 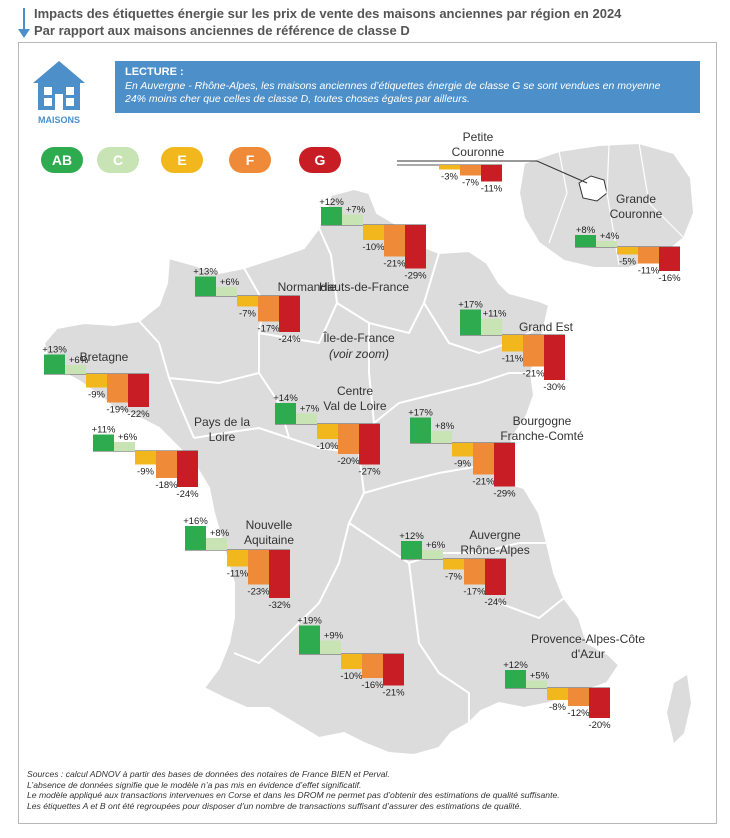 I want to click on region-chart-hauts-de-france: Hauts-de-France +12%+7% -10% -21%-29%, so click(x=373, y=245).